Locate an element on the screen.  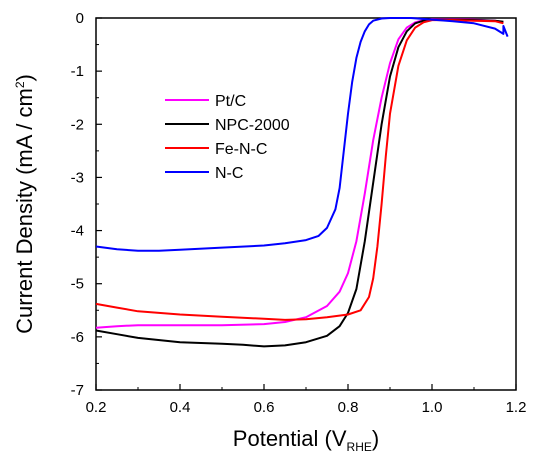
legend: Pt/C NPC-2000 Fe-N-C N-C is located at coordinates (227, 137).